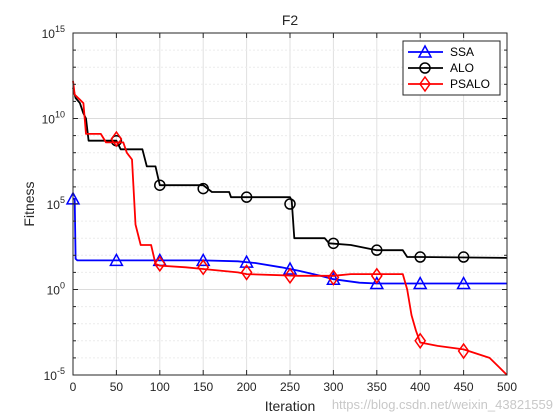 This screenshot has height=420, width=560. I want to click on y-tick-label: 10⁰, so click(56, 289).